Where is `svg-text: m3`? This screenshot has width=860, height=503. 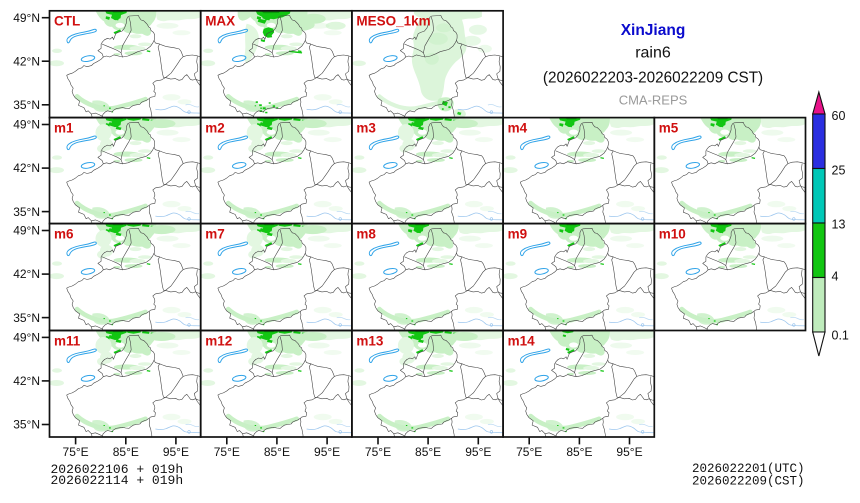 svg-text: m3 is located at coordinates (366, 127).